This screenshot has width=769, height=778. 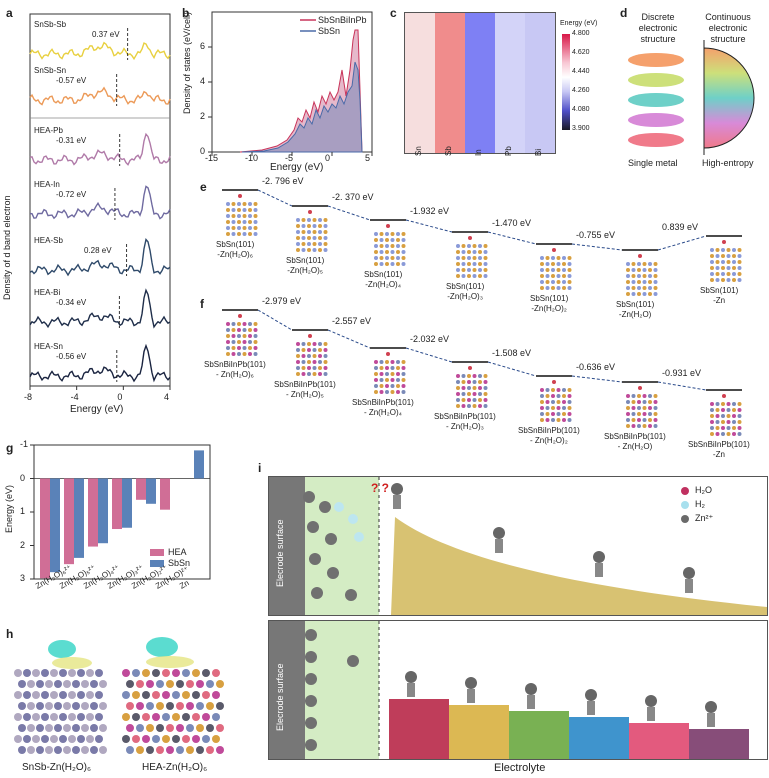 What do you see at coordinates (203, 46) in the screenshot?
I see `y-tick-label: 6` at bounding box center [203, 46].